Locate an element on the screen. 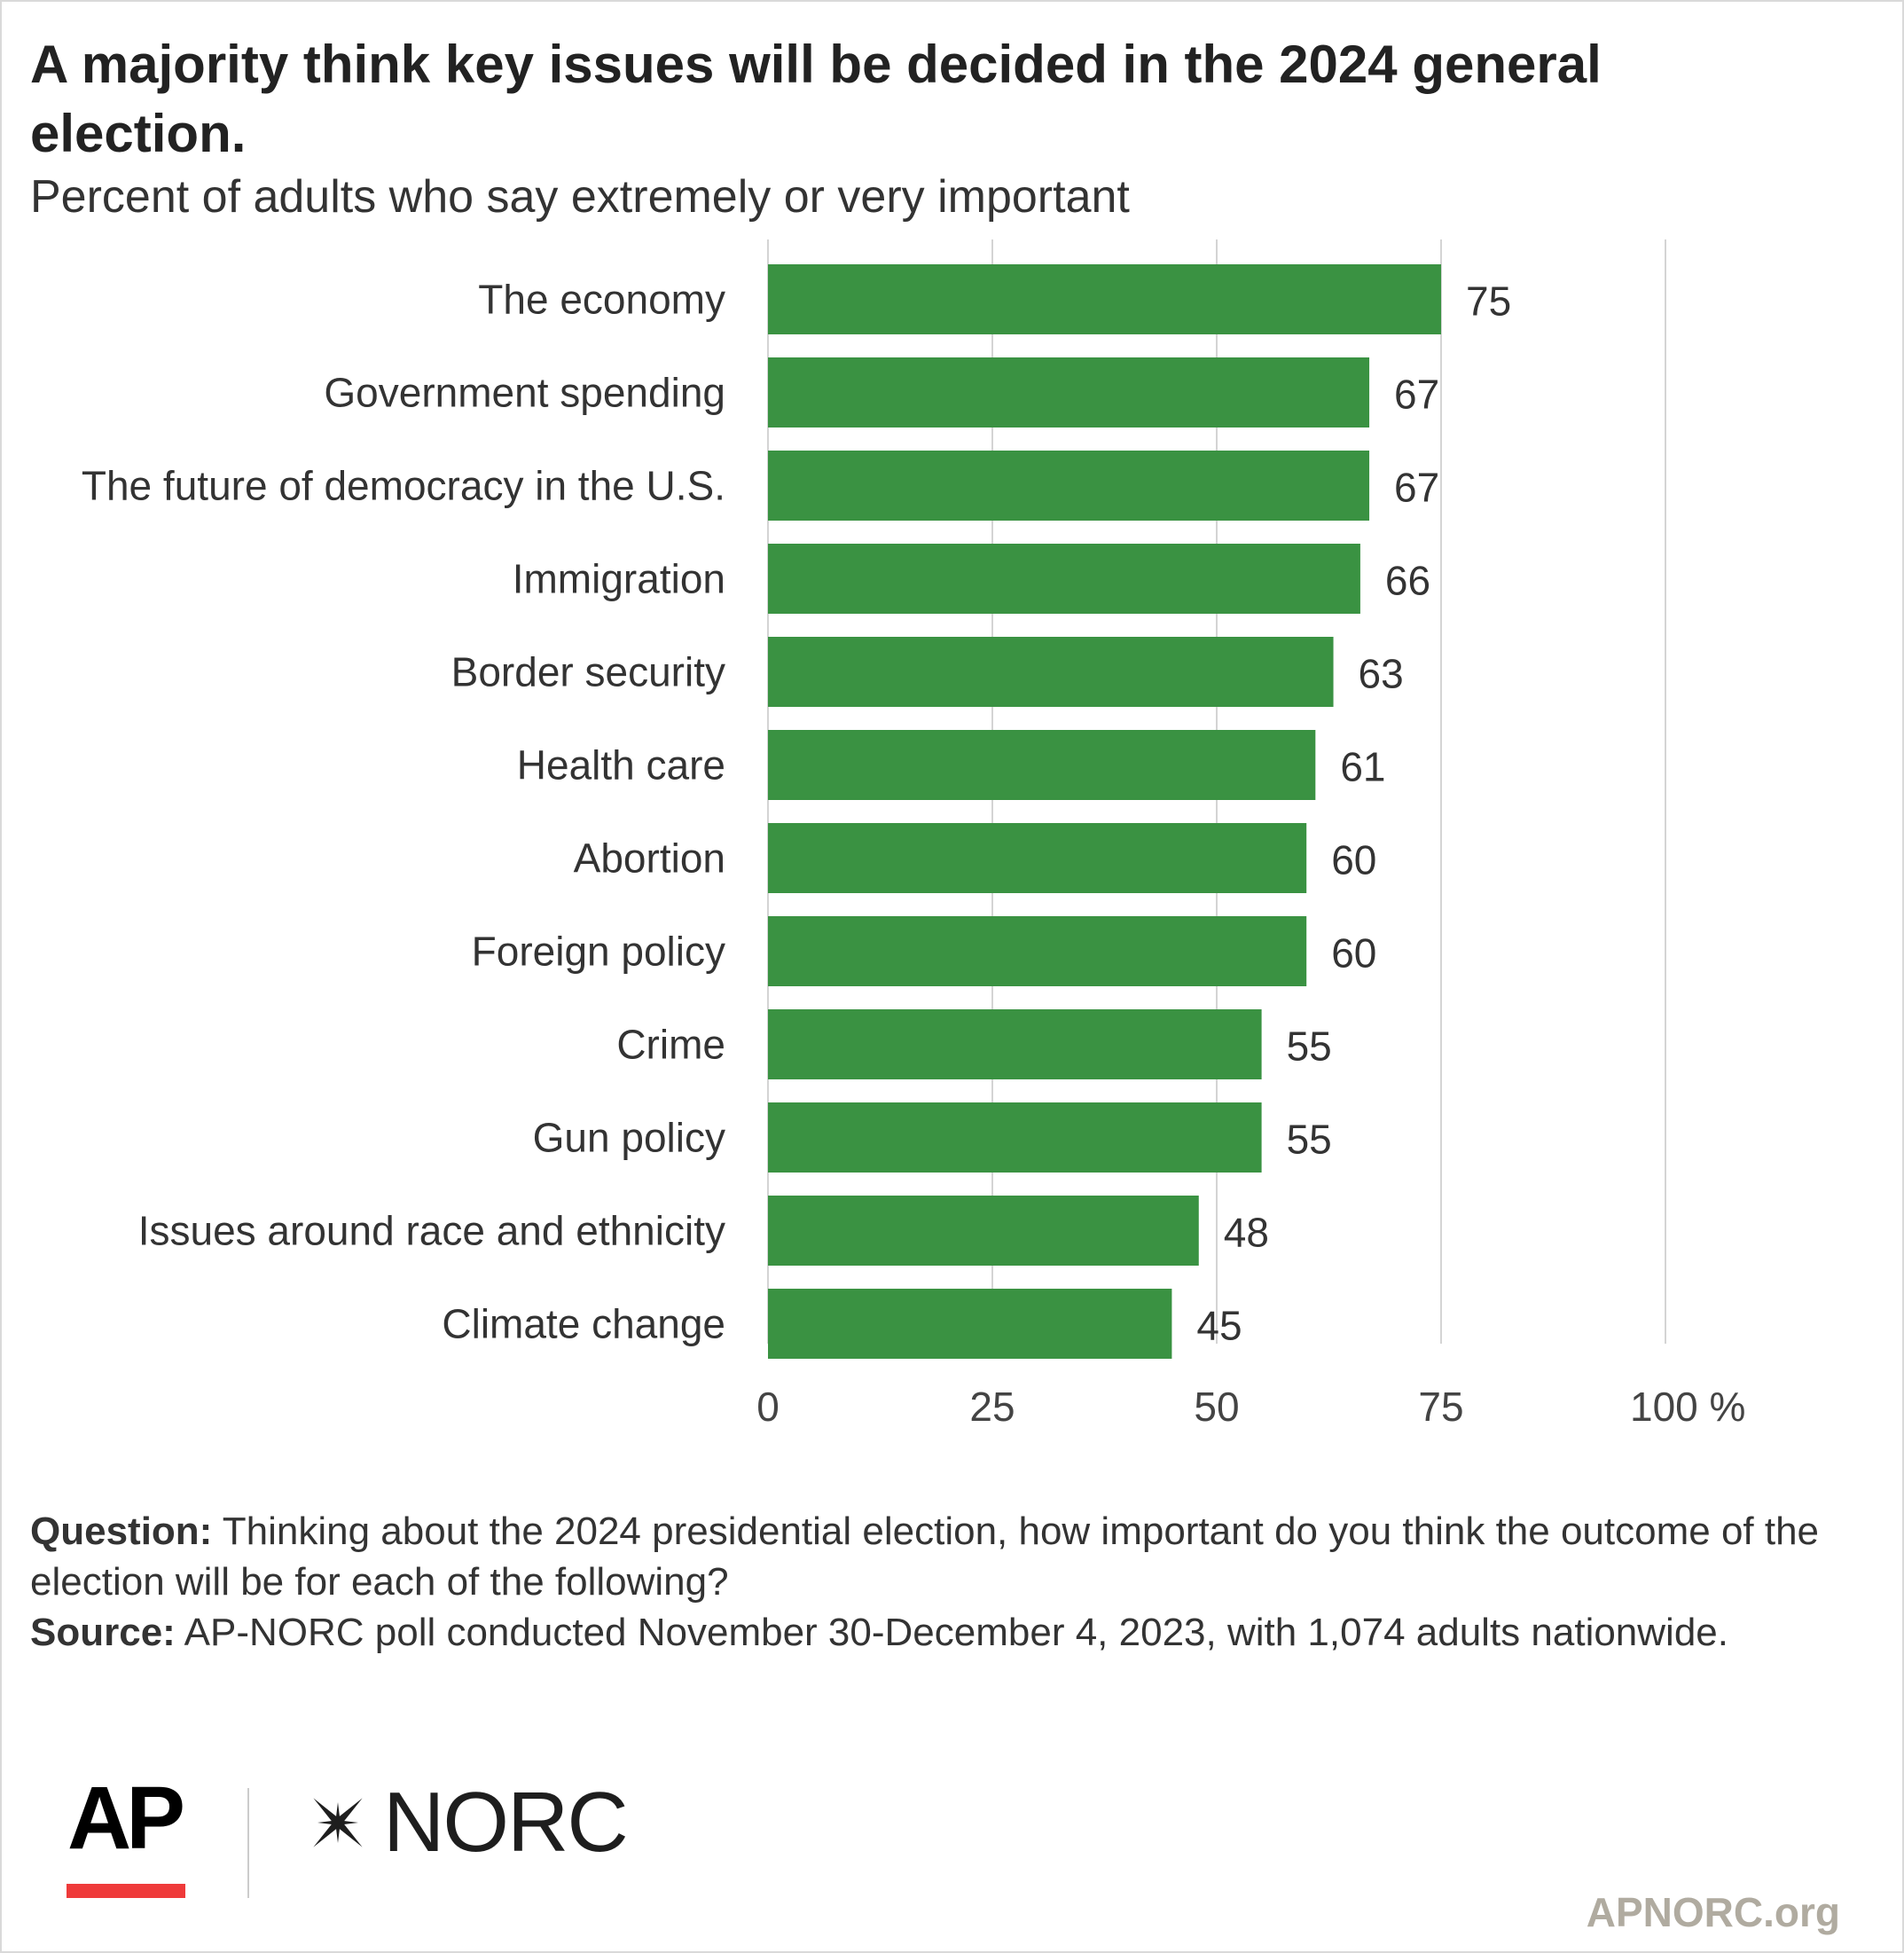 Image resolution: width=1904 pixels, height=1953 pixels. question-label: Question: is located at coordinates (121, 1532).